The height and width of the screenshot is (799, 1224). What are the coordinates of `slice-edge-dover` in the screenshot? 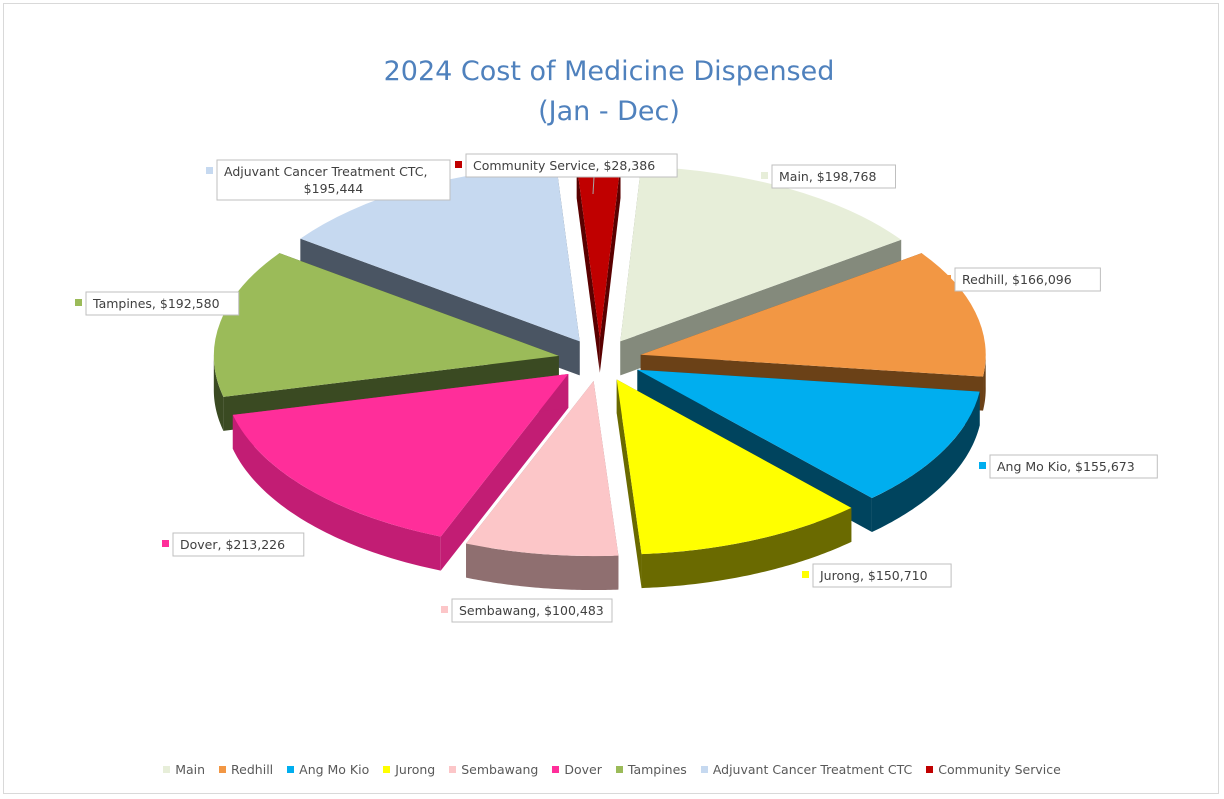 It's located at (336, 492).